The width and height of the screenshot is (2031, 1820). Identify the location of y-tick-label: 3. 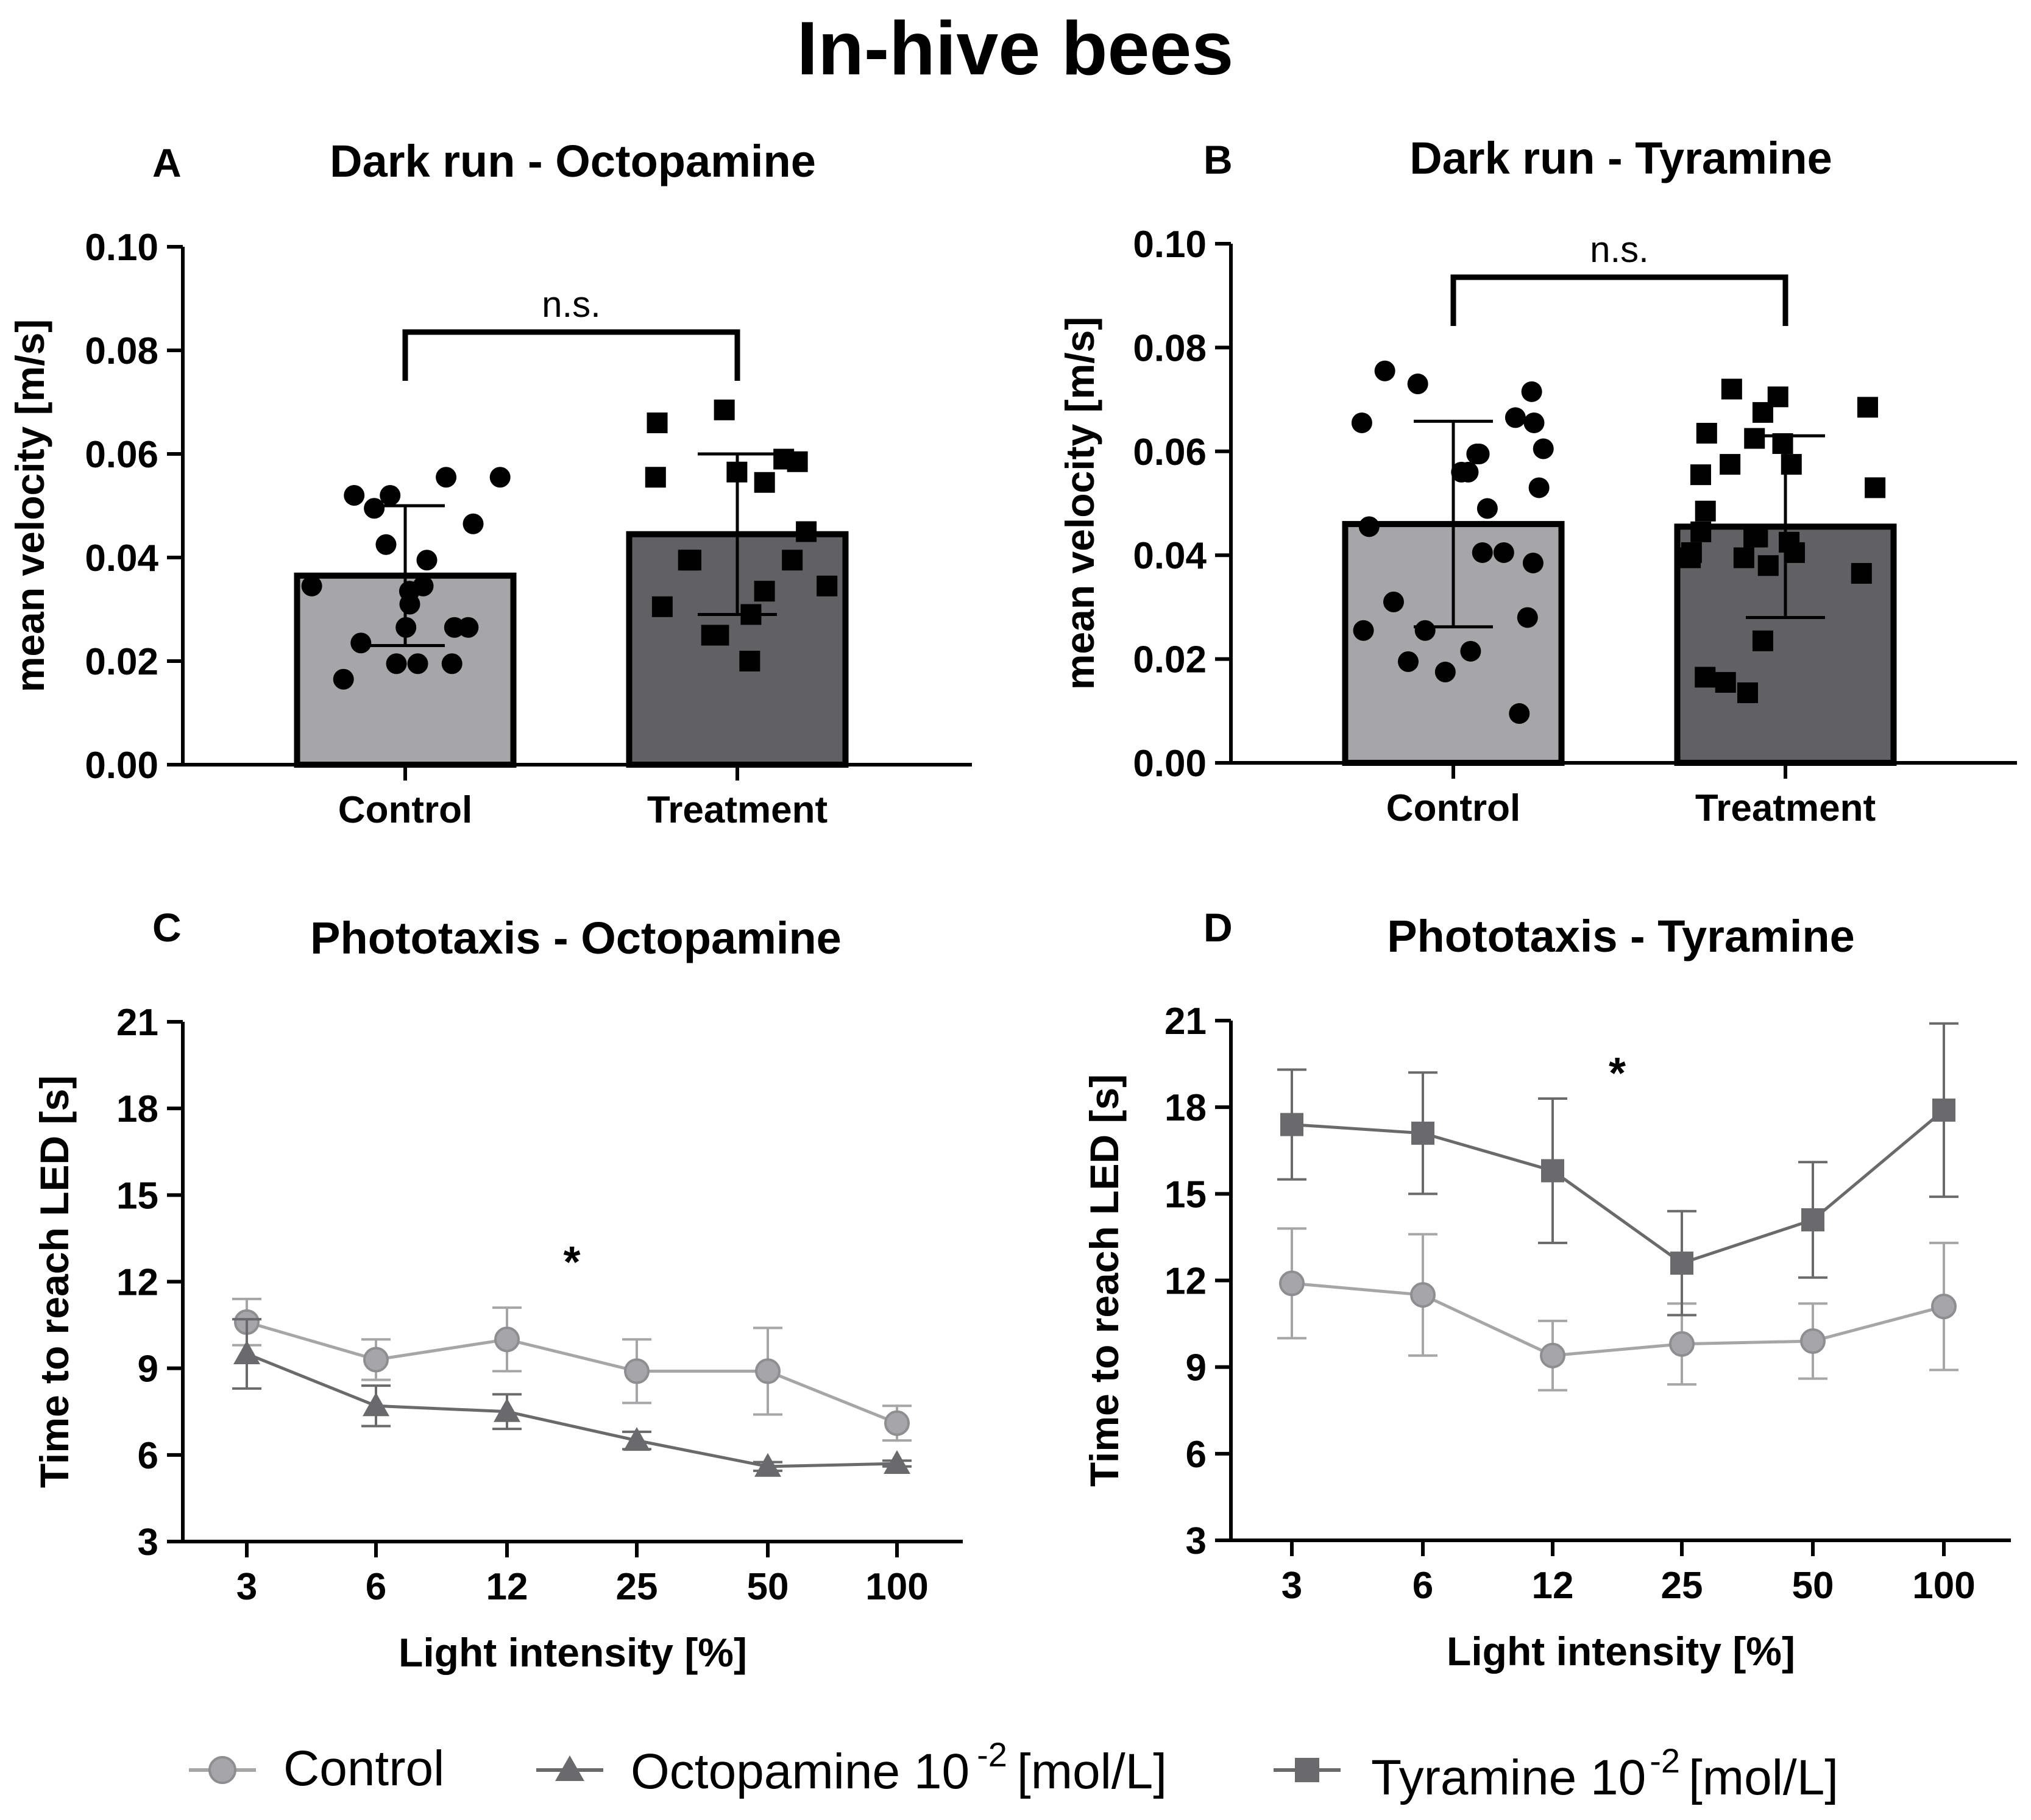
(148, 1542).